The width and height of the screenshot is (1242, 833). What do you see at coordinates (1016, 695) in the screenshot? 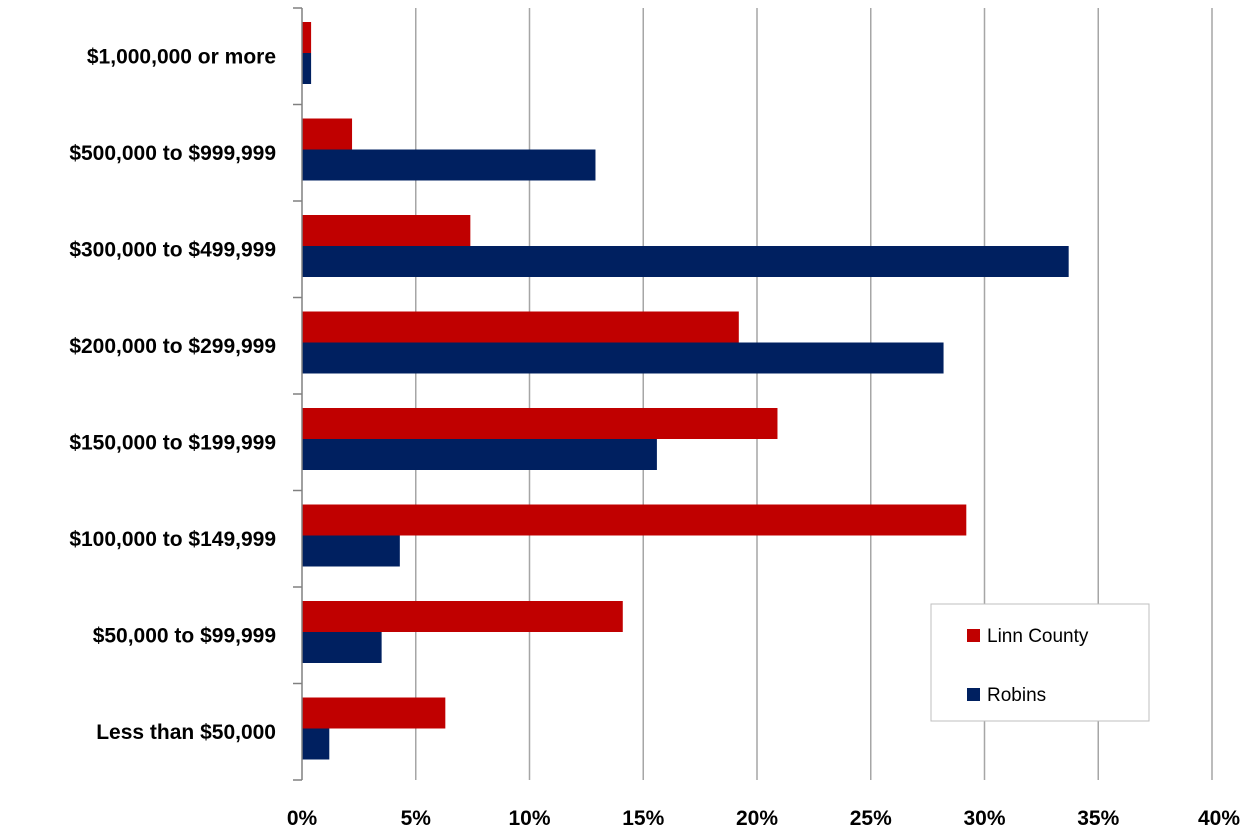
I see `legend-label-robins: Robins` at bounding box center [1016, 695].